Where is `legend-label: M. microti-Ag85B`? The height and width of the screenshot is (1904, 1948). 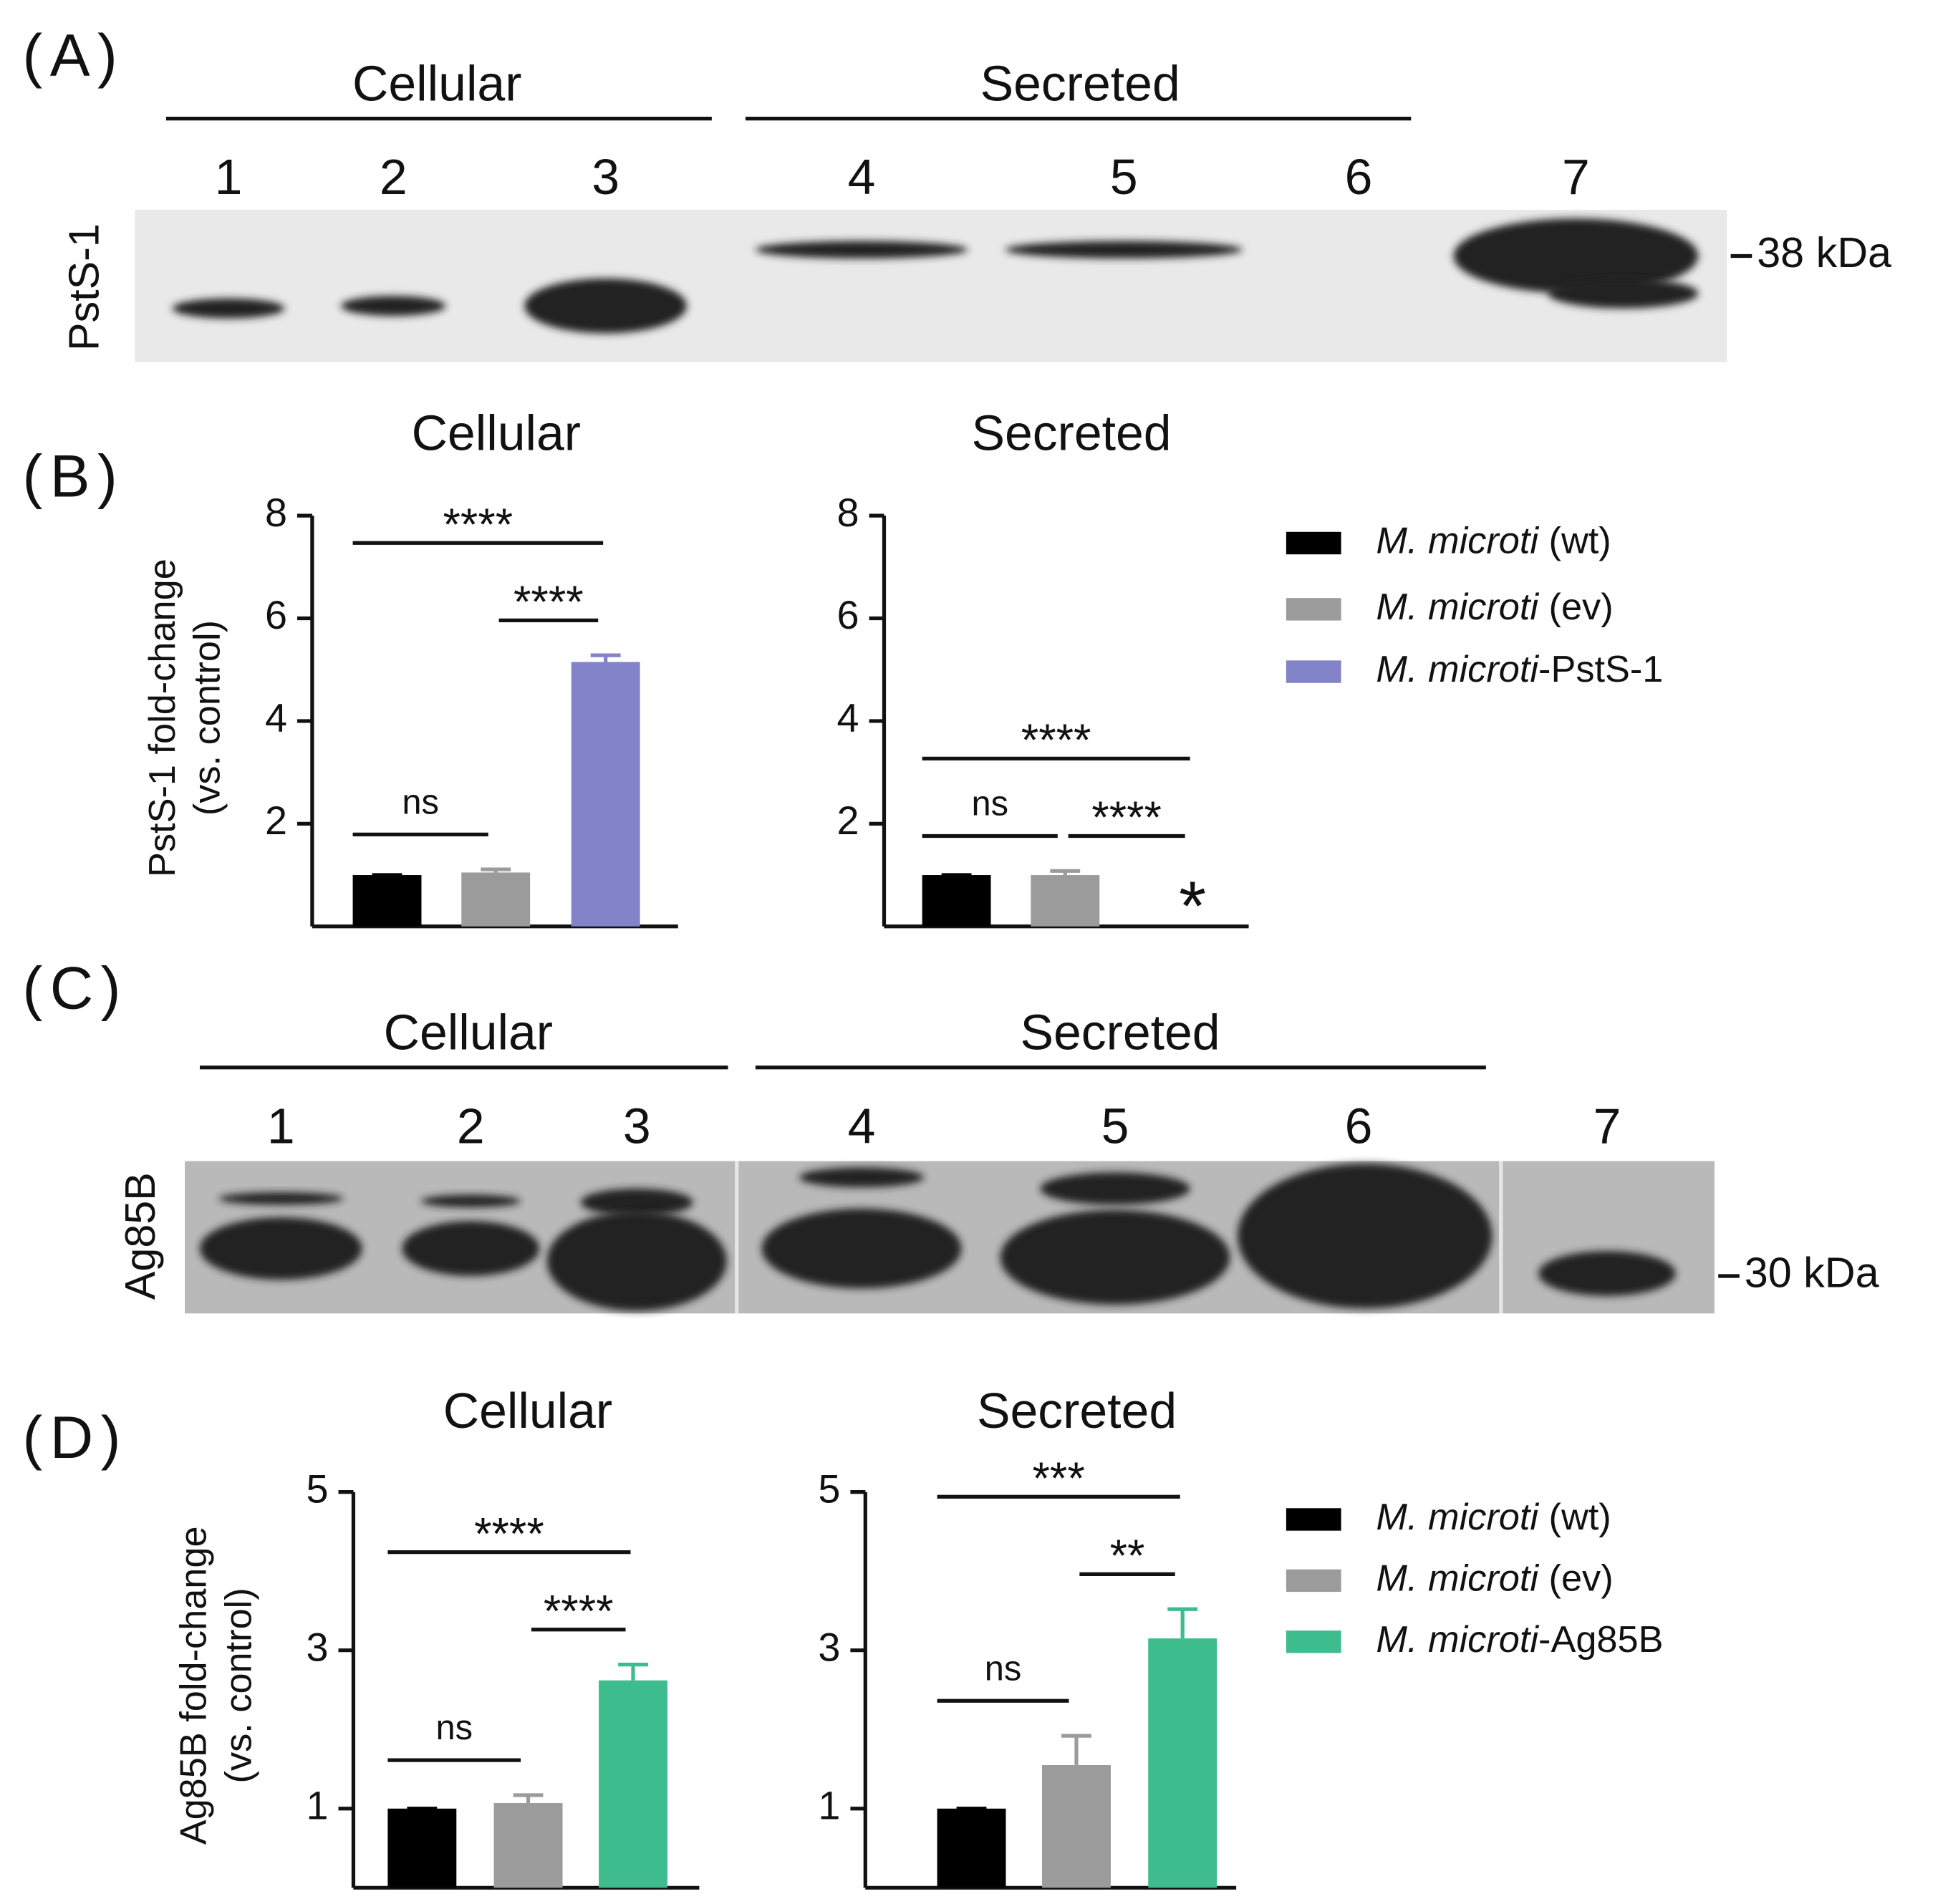 legend-label: M. microti-Ag85B is located at coordinates (1519, 1640).